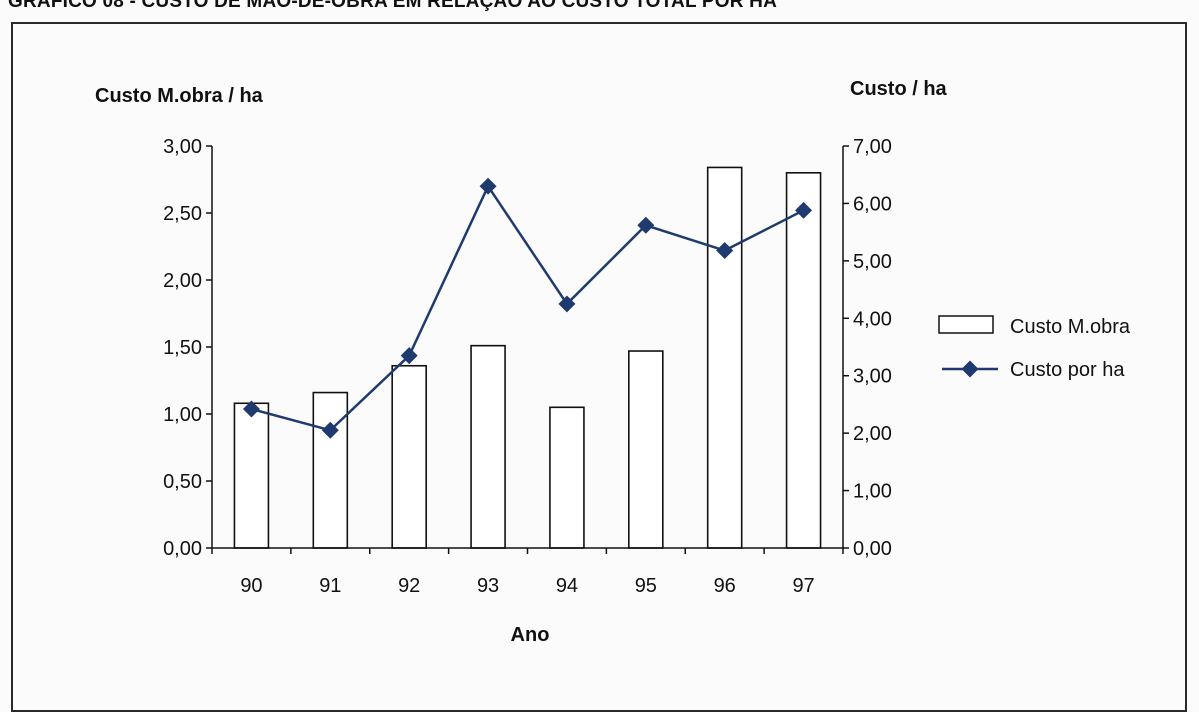  Describe the element at coordinates (182, 415) in the screenshot. I see `left-tick-label: 1,00` at that location.